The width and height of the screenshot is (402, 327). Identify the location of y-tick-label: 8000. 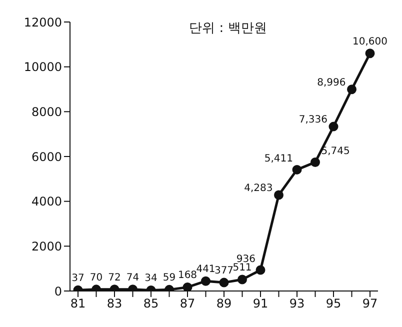
(46, 111).